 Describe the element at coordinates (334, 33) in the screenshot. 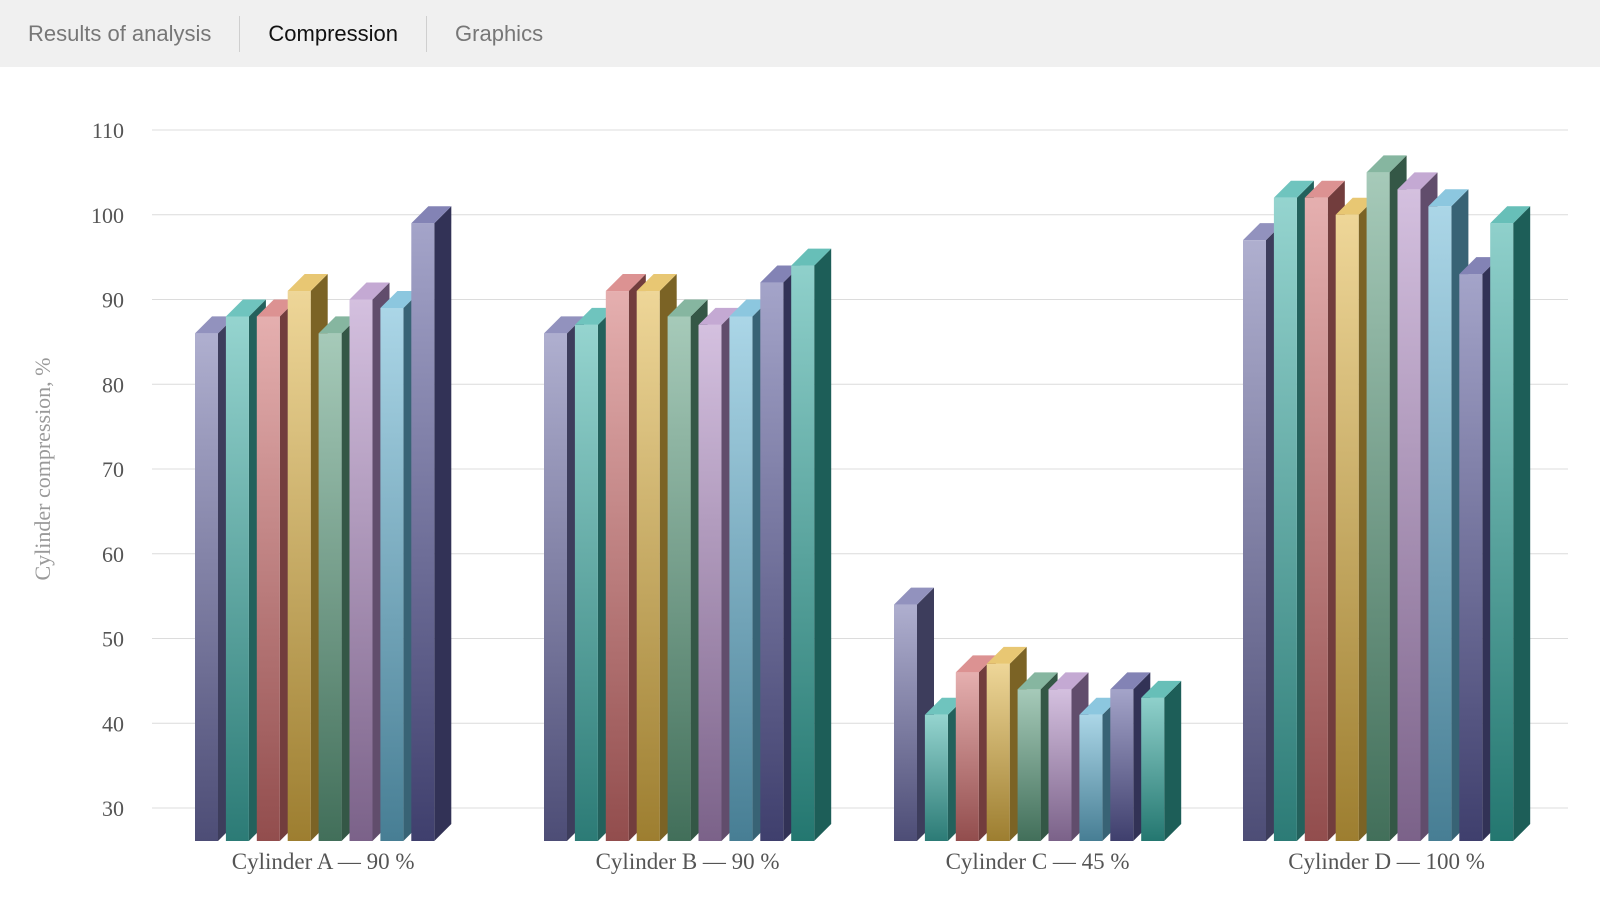

I see `tab-compression: Compression` at that location.